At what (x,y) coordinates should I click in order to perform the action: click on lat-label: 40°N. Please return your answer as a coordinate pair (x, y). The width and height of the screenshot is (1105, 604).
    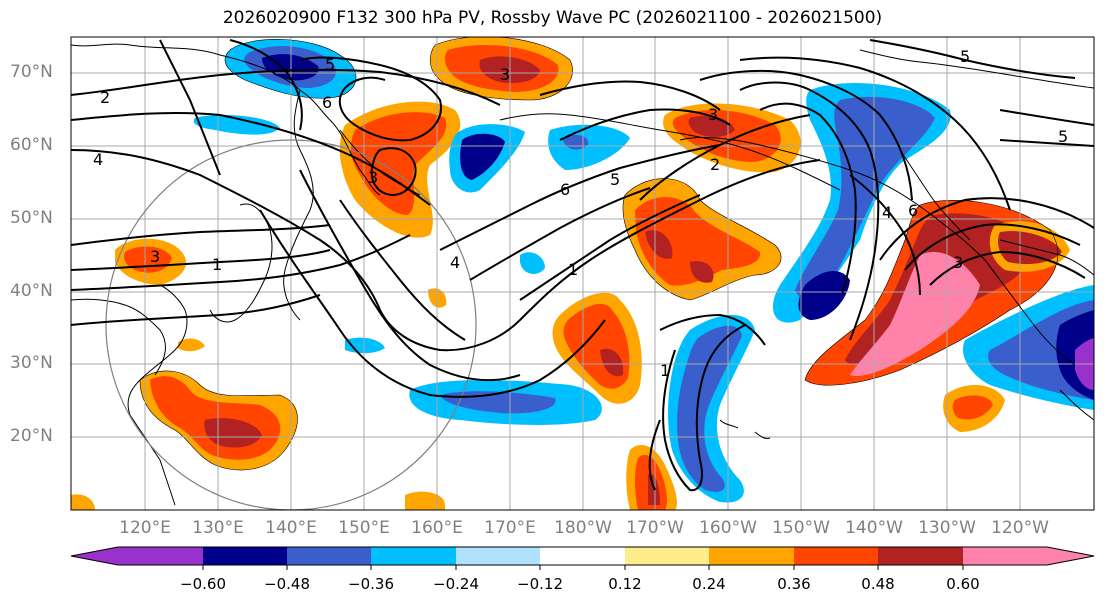
    Looking at the image, I should click on (31, 291).